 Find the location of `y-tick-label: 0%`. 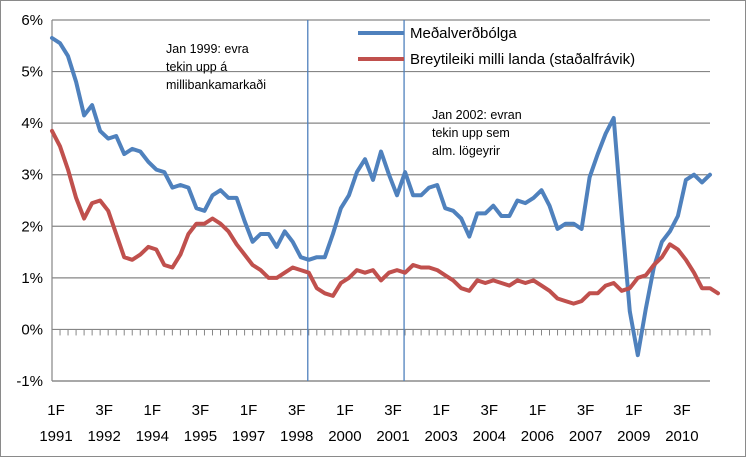

y-tick-label: 0% is located at coordinates (32, 329).